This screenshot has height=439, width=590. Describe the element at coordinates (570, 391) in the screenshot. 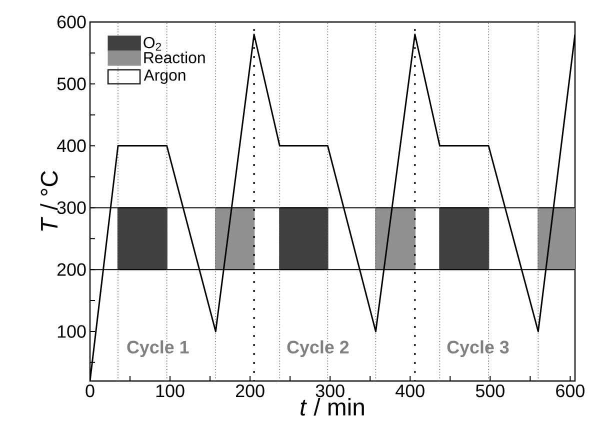

I see `x-tick-label: 600` at that location.